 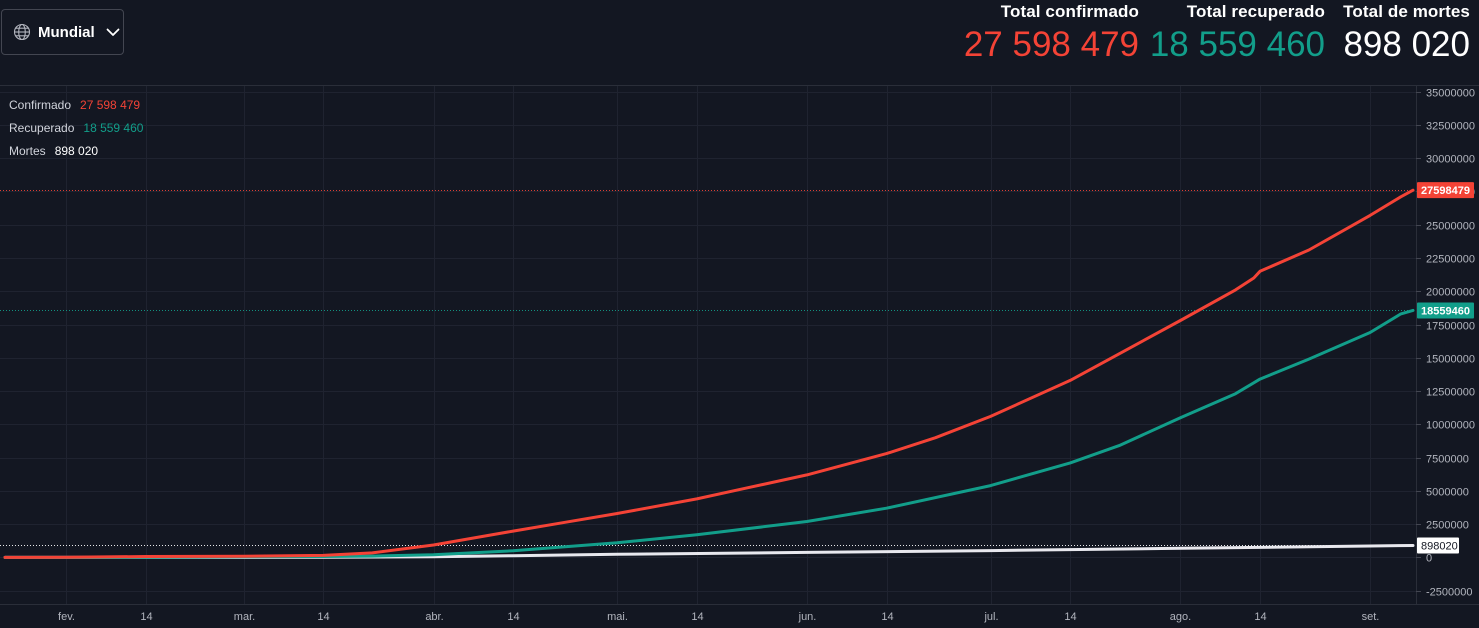 What do you see at coordinates (66, 617) in the screenshot?
I see `x-tick-label: fev.` at bounding box center [66, 617].